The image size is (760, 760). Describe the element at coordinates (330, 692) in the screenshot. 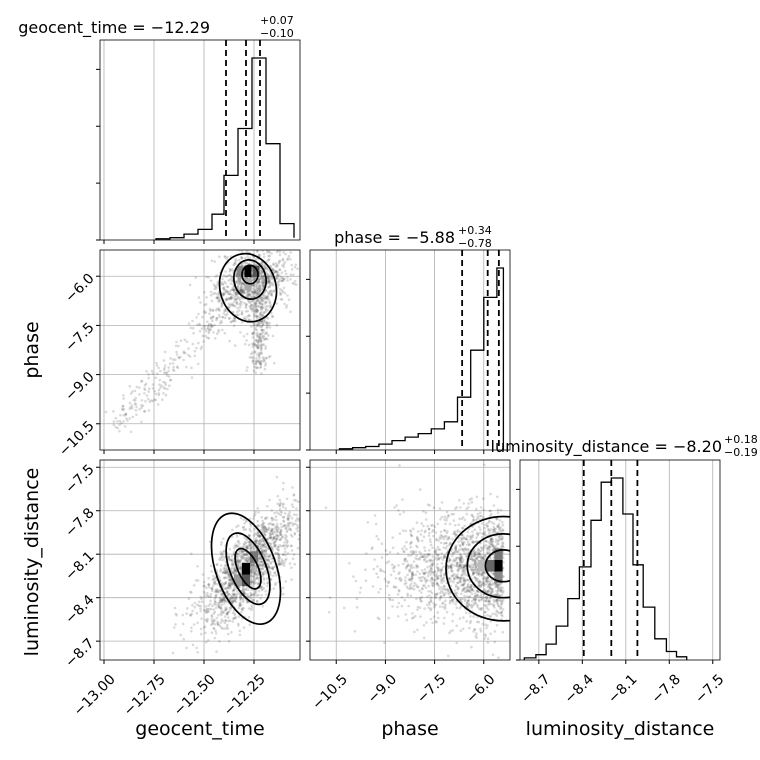

I see `x-tick-label-phase: −10.5` at that location.